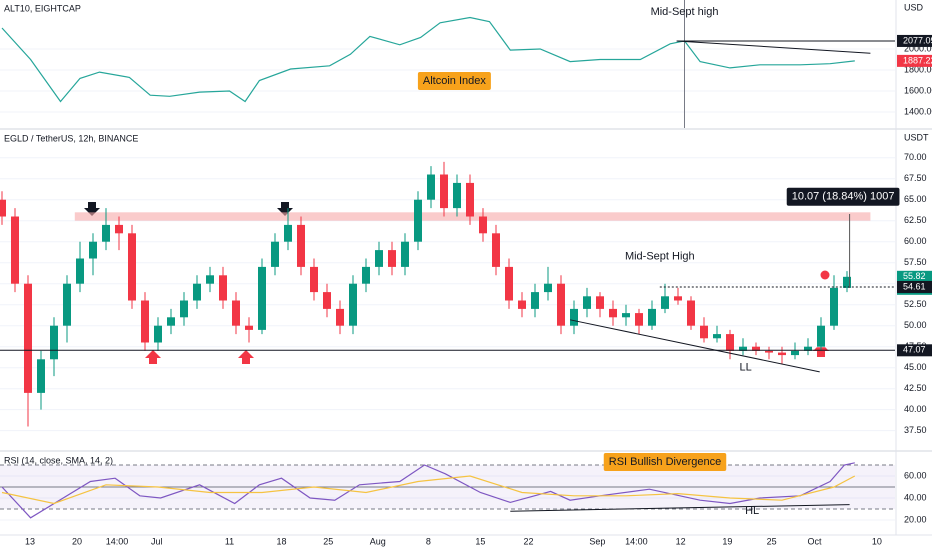 This screenshot has width=932, height=550. What do you see at coordinates (917, 40) in the screenshot?
I see `price-label: 2077.09` at bounding box center [917, 40].